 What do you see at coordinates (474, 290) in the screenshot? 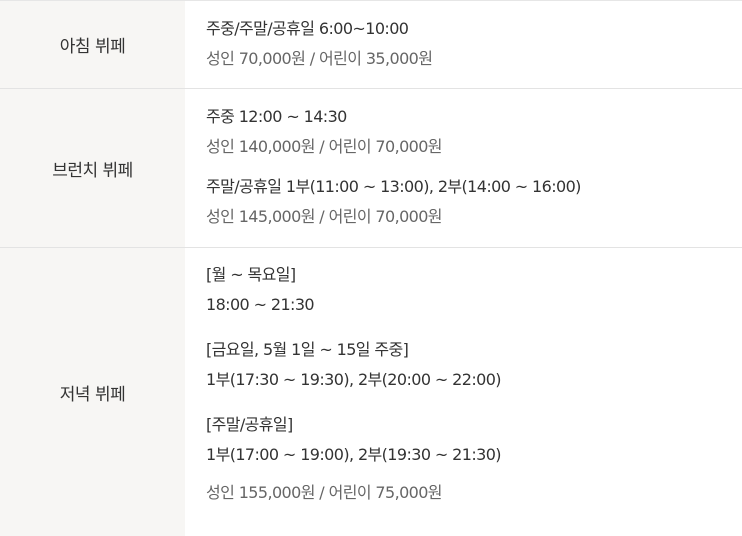
I see `schedule-block-mon-thu: [월 ~ 목요일] 18:00 ~ 21:30` at bounding box center [474, 290].